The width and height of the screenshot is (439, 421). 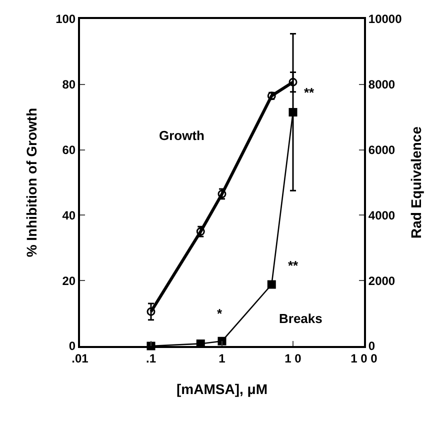 I want to click on y2-tick-label: 10000, so click(x=385, y=19).